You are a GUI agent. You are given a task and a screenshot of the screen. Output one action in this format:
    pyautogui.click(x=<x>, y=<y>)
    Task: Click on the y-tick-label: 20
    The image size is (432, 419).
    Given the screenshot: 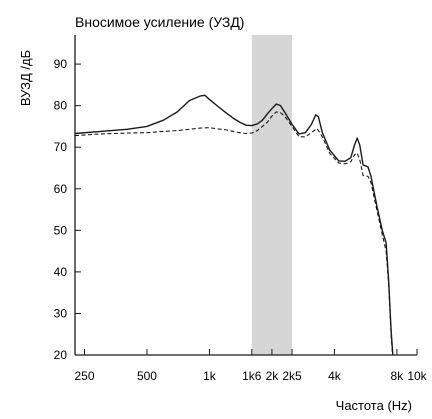 What is the action you would take?
    pyautogui.click(x=61, y=355)
    